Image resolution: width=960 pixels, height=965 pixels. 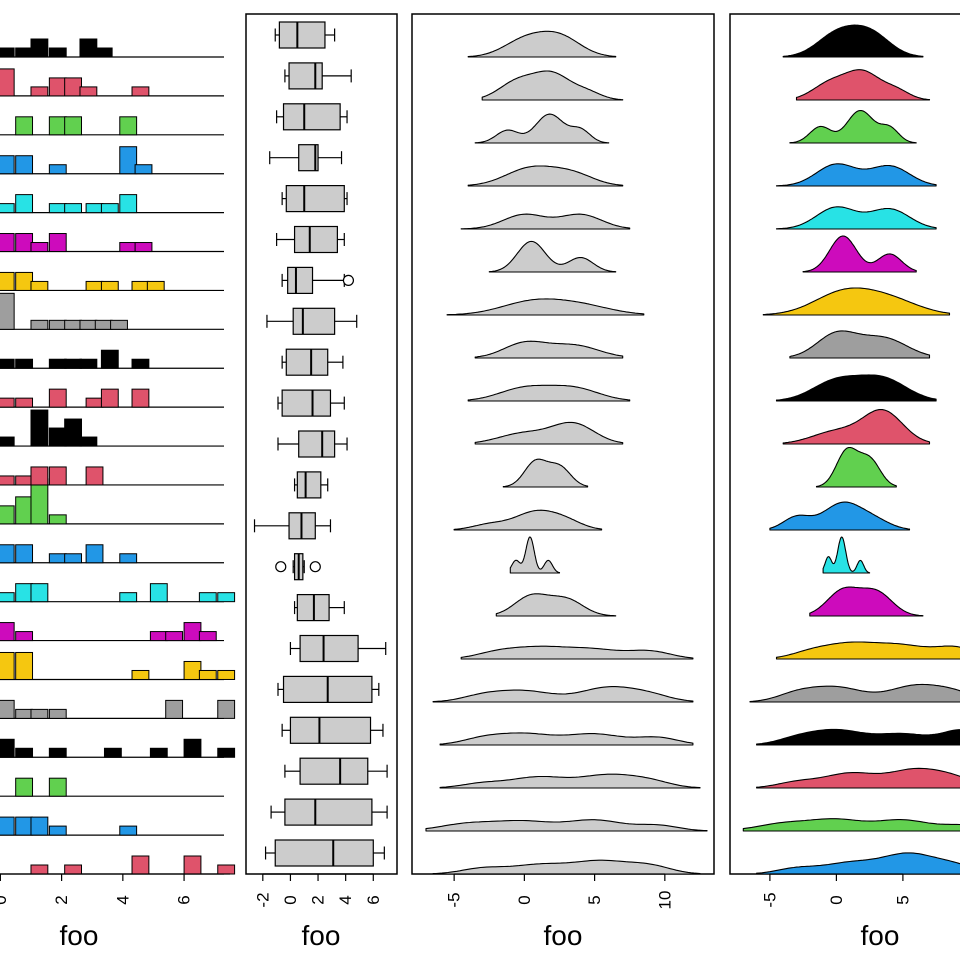 What do you see at coordinates (769, 899) in the screenshot?
I see `color-x-tick-label: -5` at bounding box center [769, 899].